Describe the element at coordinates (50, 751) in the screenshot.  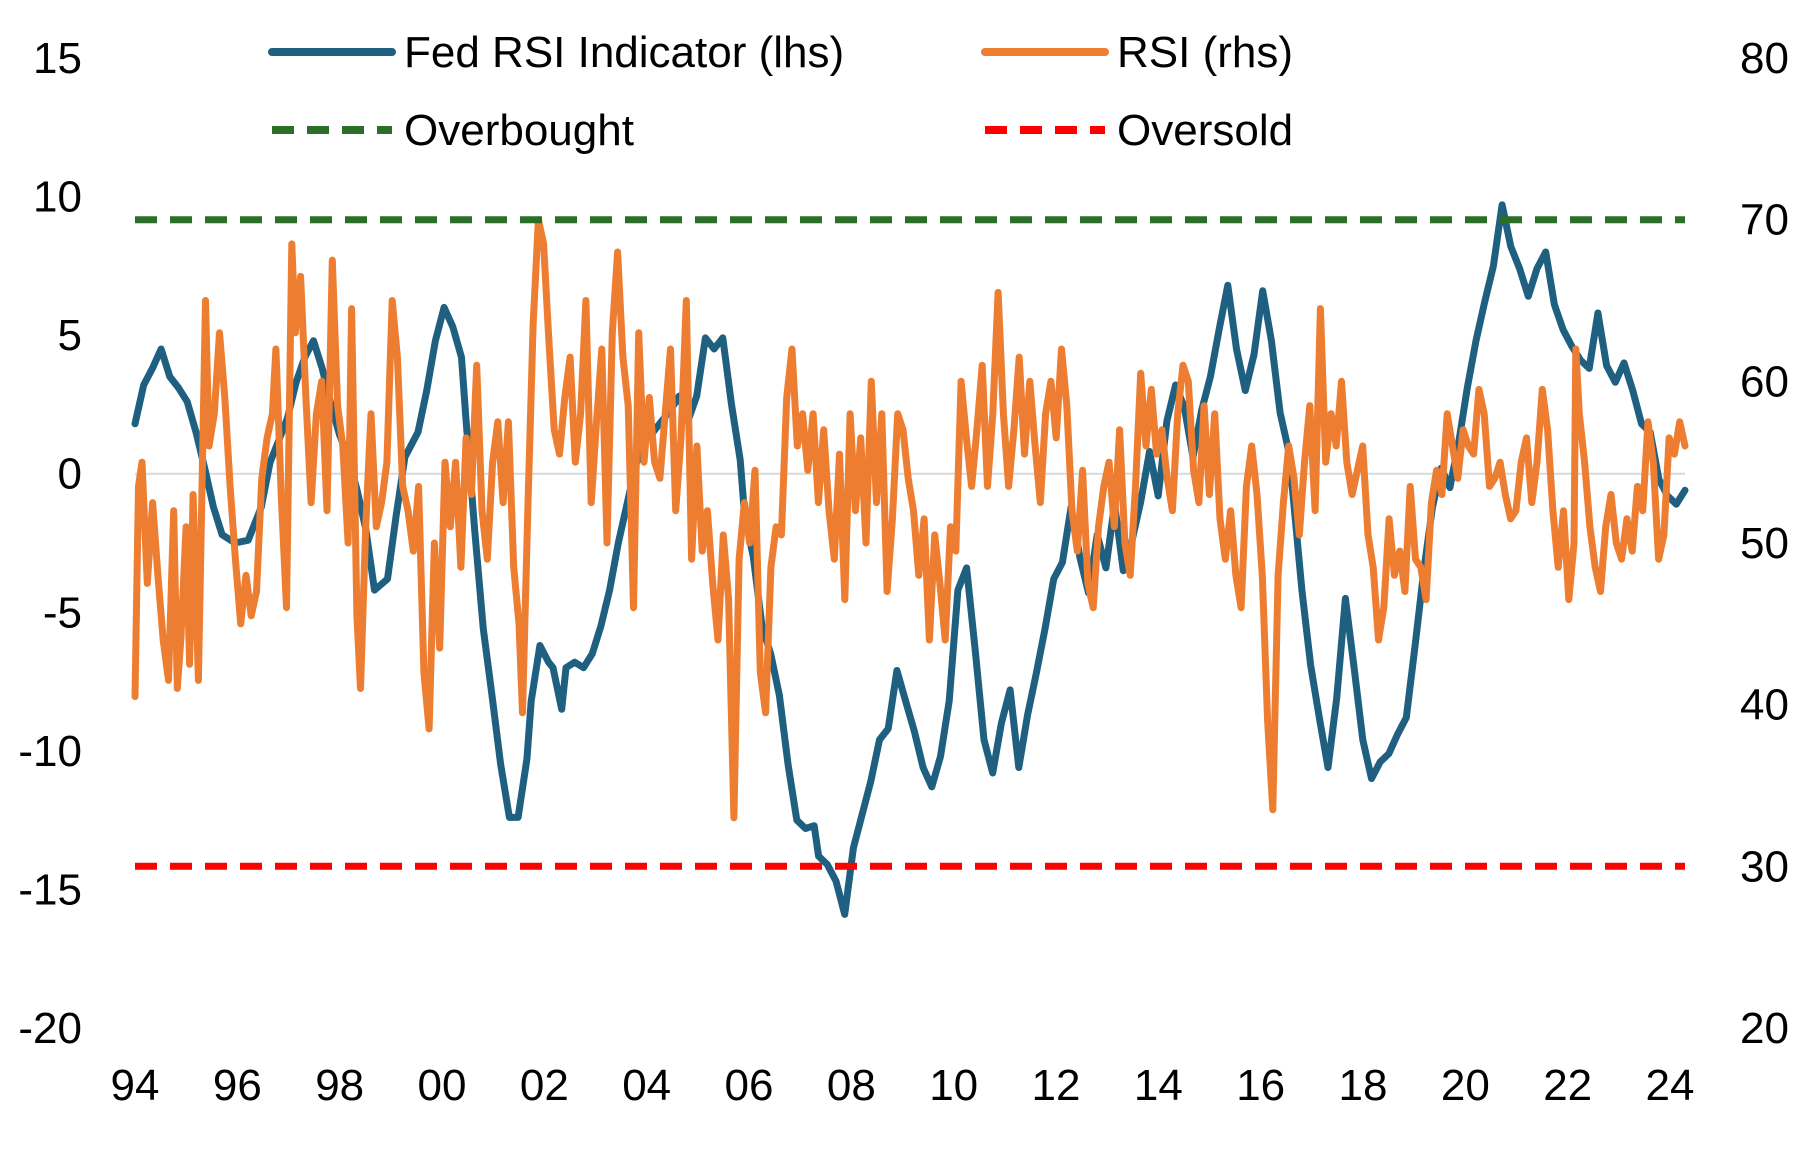
I see `y-left-tick-label: -10` at that location.